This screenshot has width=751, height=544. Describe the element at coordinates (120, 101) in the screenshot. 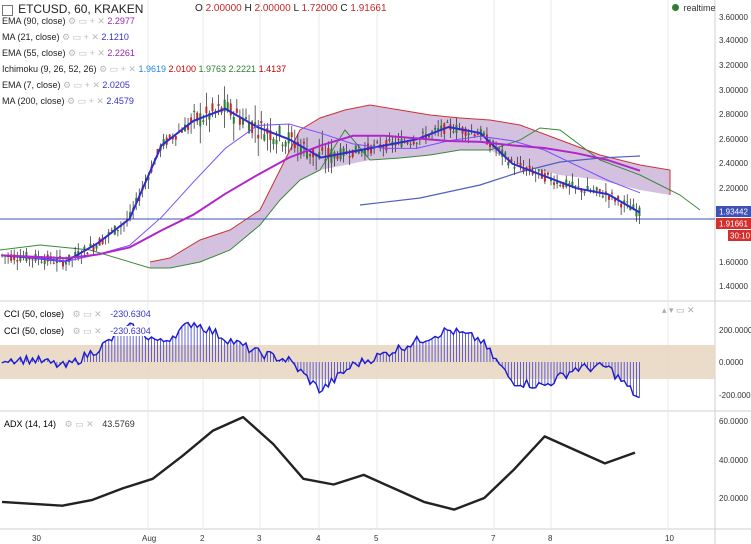

I see `indicator-value: 2.4579` at that location.